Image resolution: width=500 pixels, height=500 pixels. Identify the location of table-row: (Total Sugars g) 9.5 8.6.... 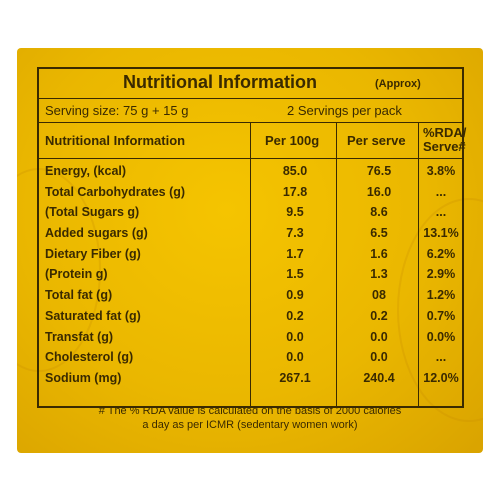
(250, 212).